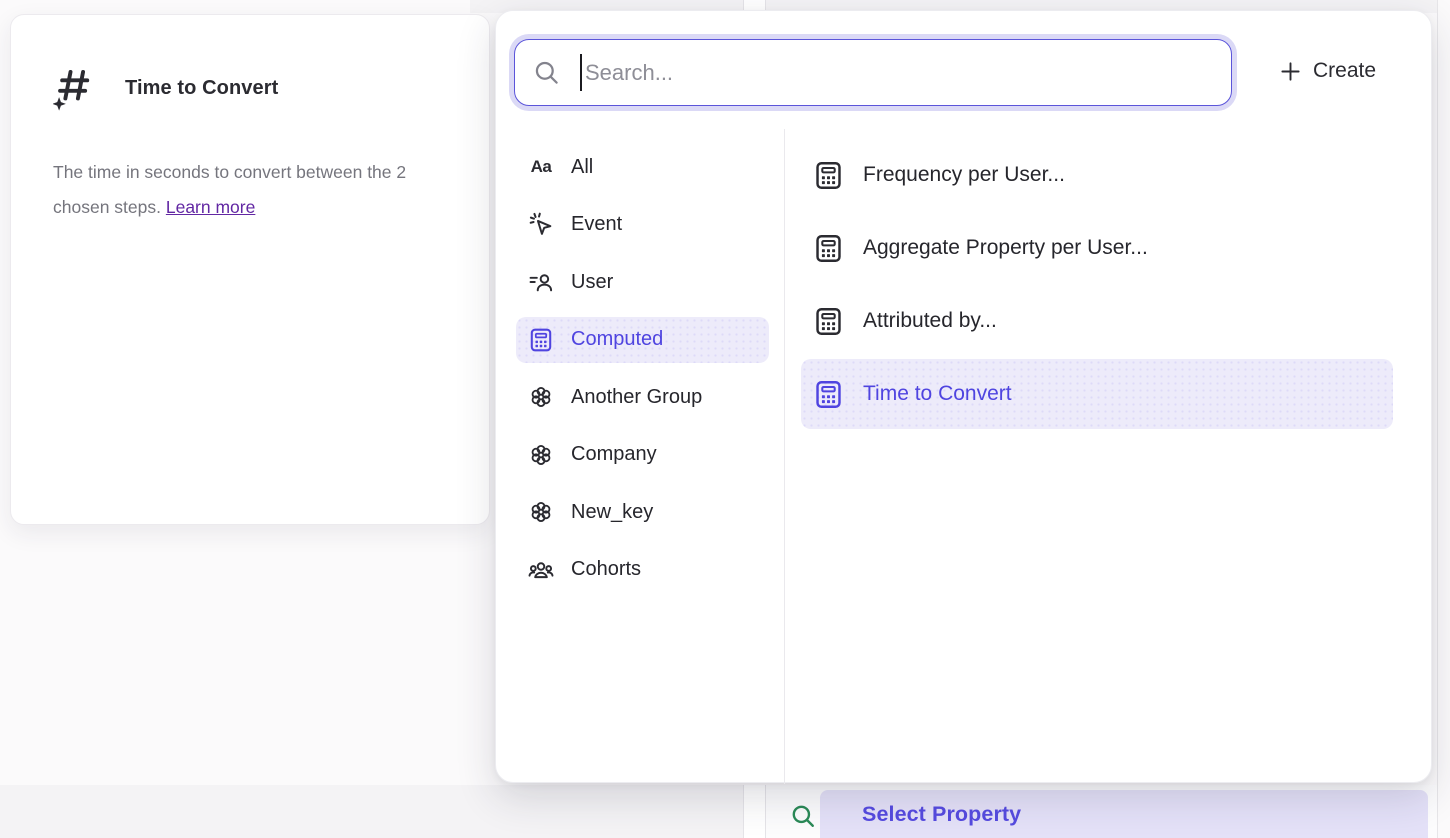  Describe the element at coordinates (1290, 71) in the screenshot. I see `plus-icon` at that location.